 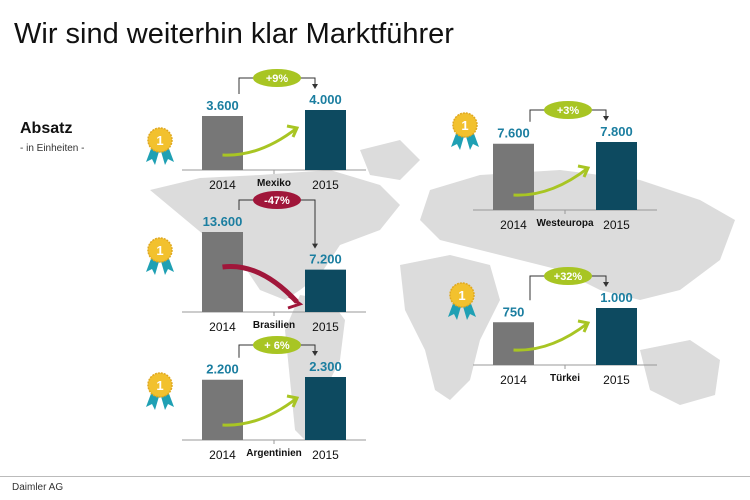 I want to click on page-title: Wir sind weiterhin klar Marktführer, so click(x=234, y=34).